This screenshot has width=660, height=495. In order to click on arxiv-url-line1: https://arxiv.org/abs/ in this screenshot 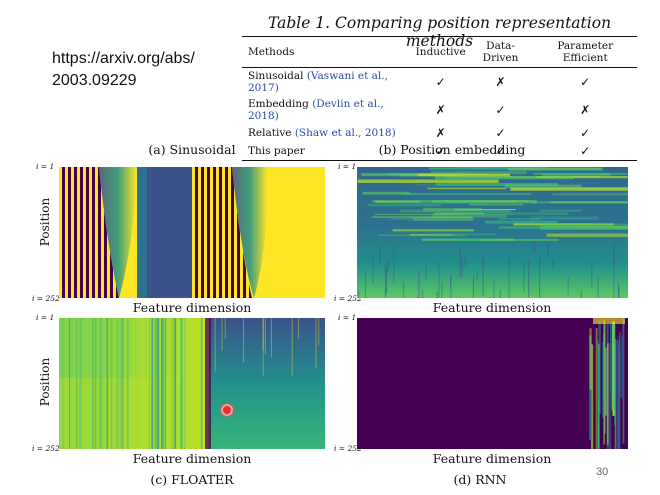, I will do `click(123, 58)`.